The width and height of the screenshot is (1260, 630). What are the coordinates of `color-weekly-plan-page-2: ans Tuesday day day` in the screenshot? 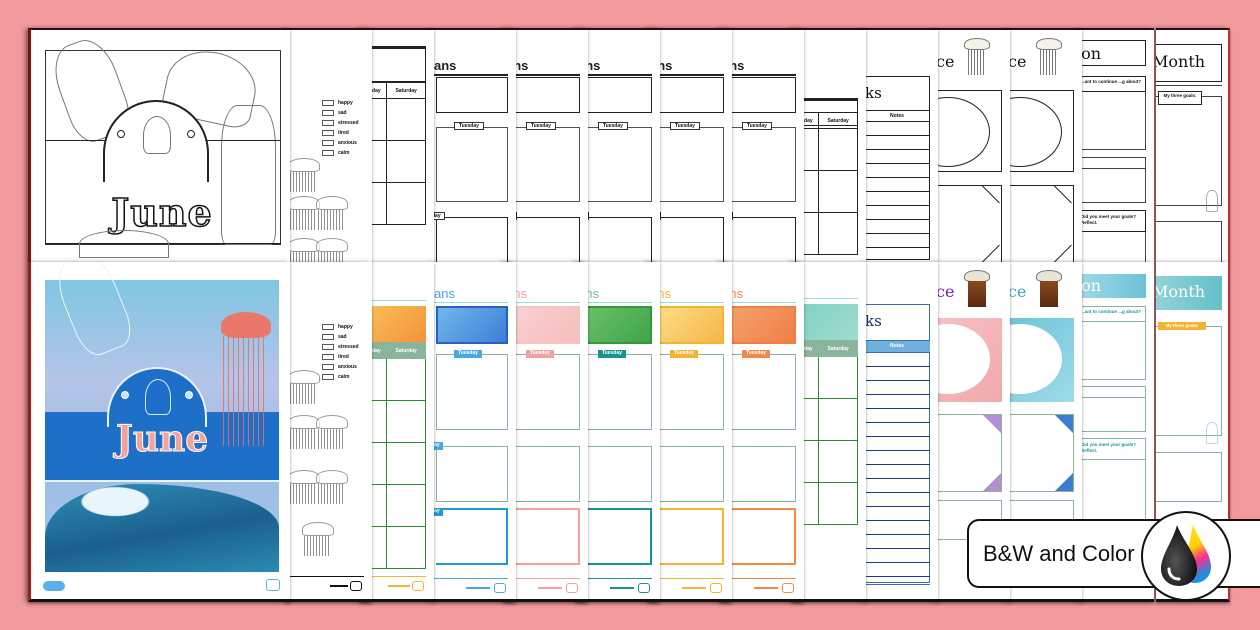 It's located at (546, 432).